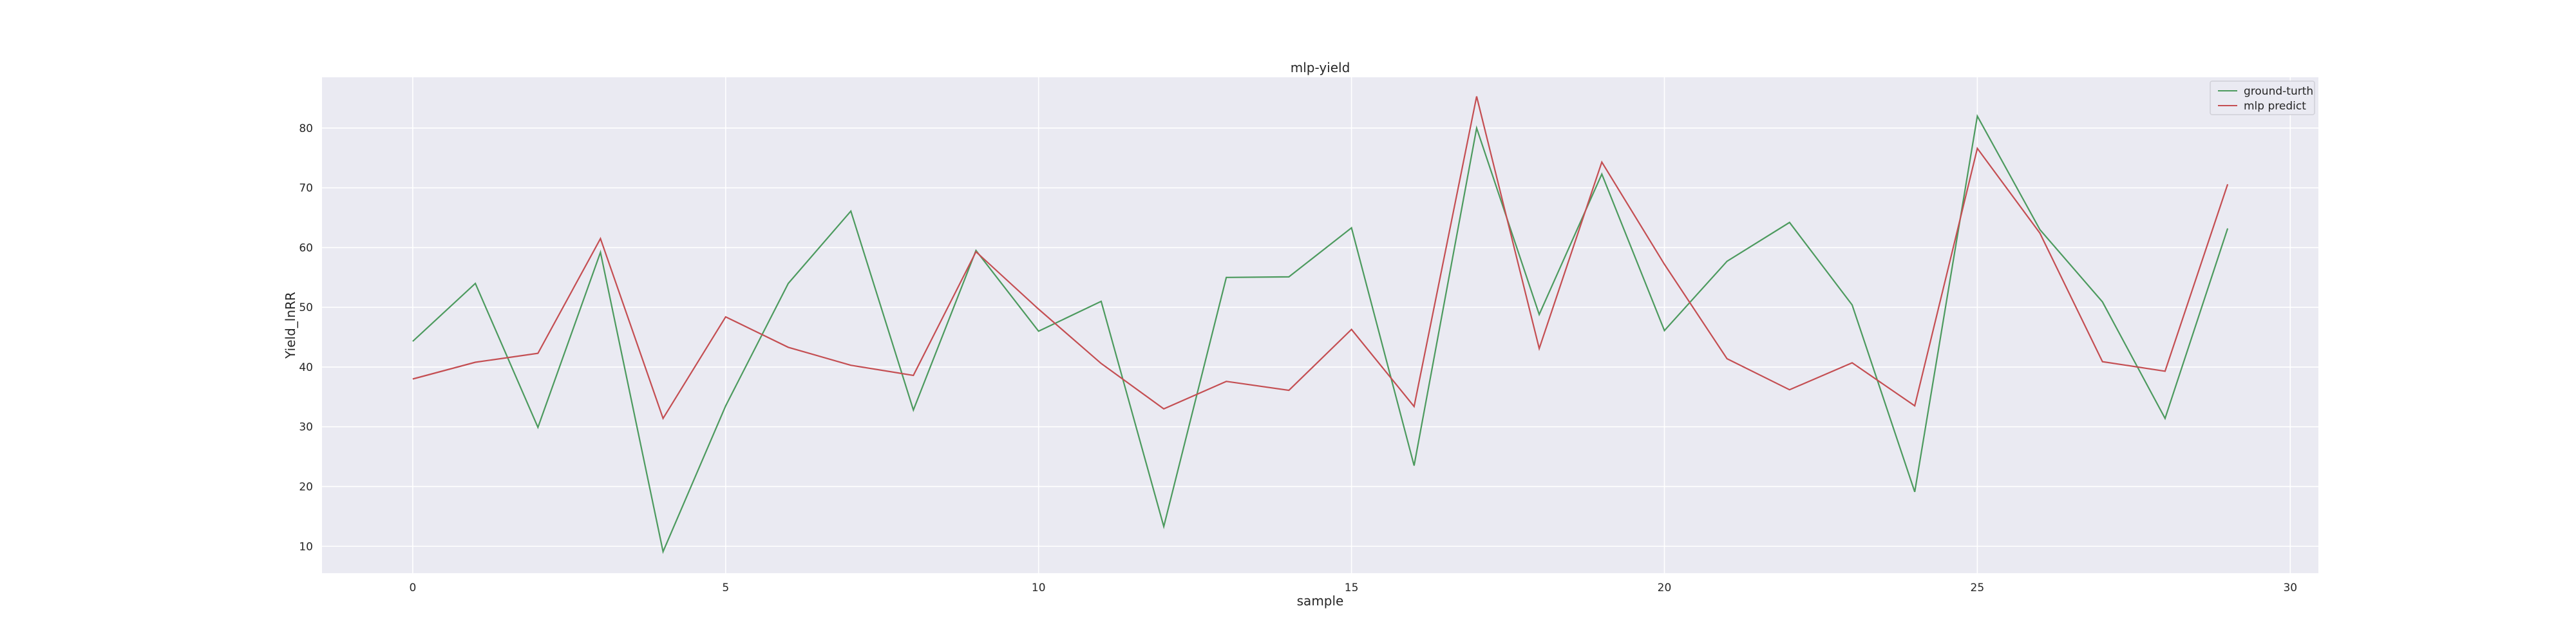  Describe the element at coordinates (306, 307) in the screenshot. I see `y-tick-label: 50` at that location.